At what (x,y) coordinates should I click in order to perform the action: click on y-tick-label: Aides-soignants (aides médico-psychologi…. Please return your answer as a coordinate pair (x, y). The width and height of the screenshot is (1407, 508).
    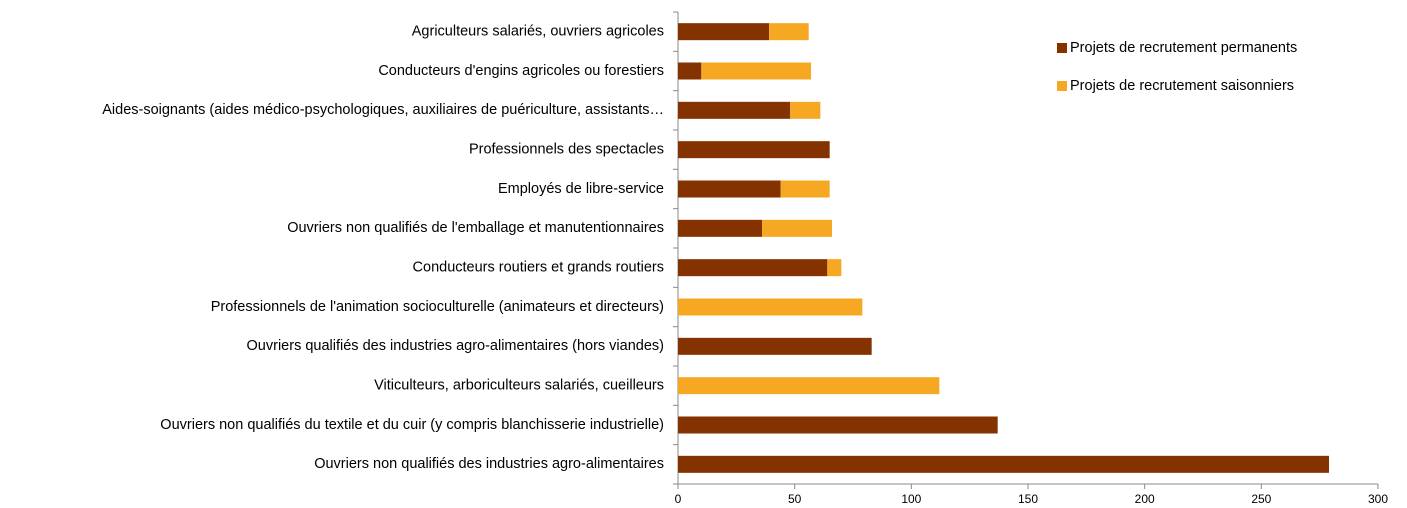
    Looking at the image, I should click on (383, 110).